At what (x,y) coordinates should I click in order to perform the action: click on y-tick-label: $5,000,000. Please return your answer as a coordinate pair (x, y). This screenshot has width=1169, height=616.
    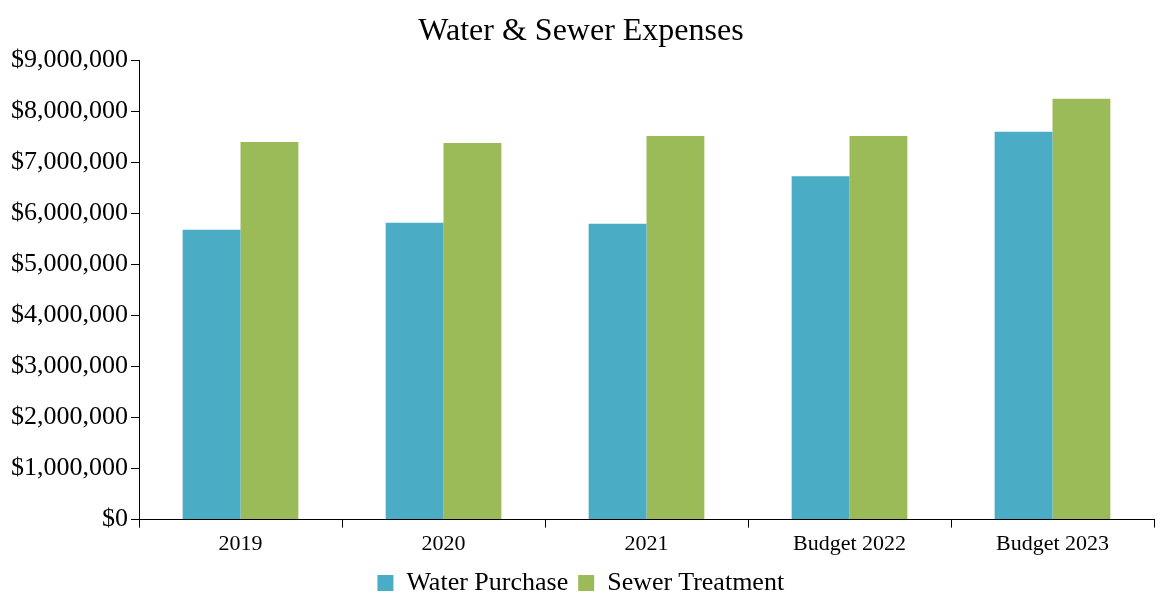
    Looking at the image, I should click on (69, 263).